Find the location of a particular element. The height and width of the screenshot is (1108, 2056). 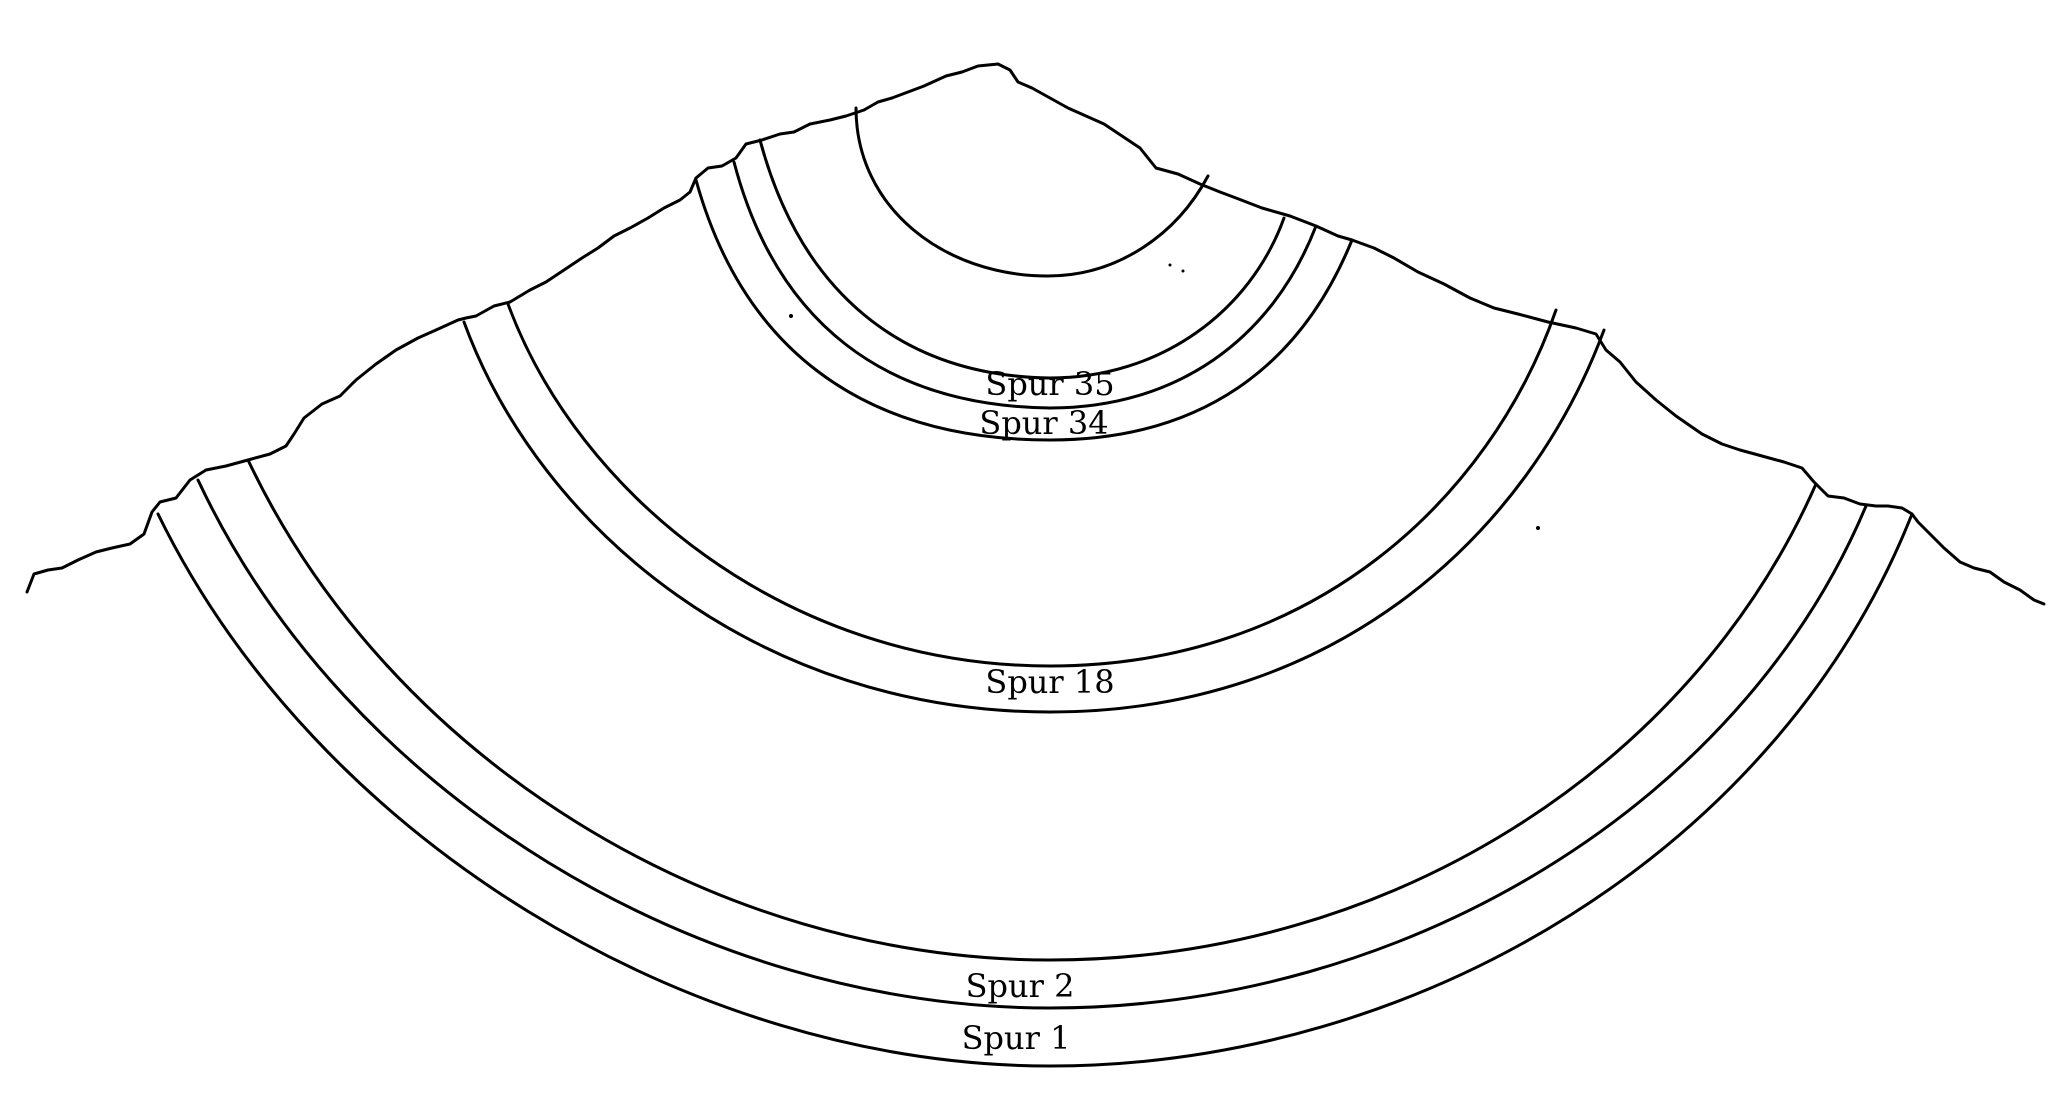

spur-34-outer-arc is located at coordinates (1024, 310).